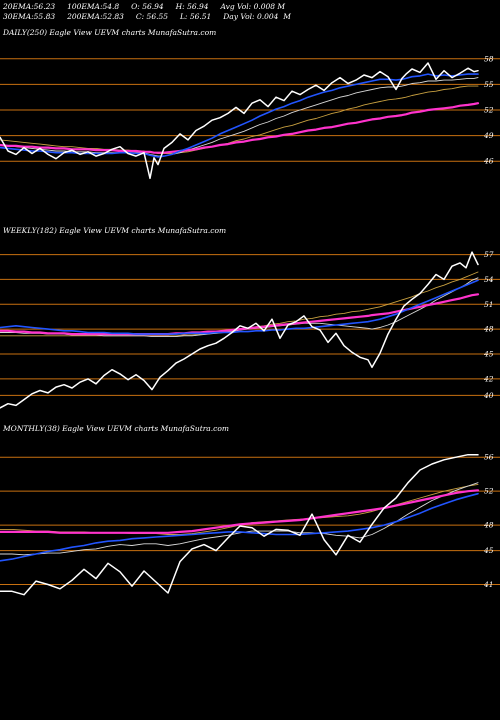  What do you see at coordinates (489, 491) in the screenshot?
I see `monthly-y-tick-label: 52` at bounding box center [489, 491].